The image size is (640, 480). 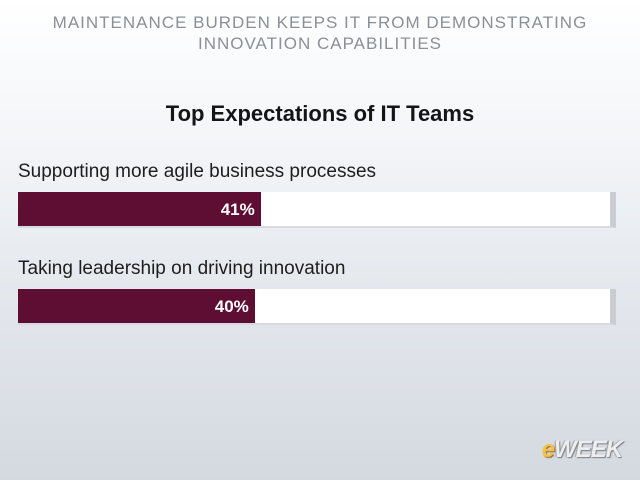 What do you see at coordinates (320, 43) in the screenshot?
I see `header-line-2: INNOVATION CAPABILITIES` at bounding box center [320, 43].